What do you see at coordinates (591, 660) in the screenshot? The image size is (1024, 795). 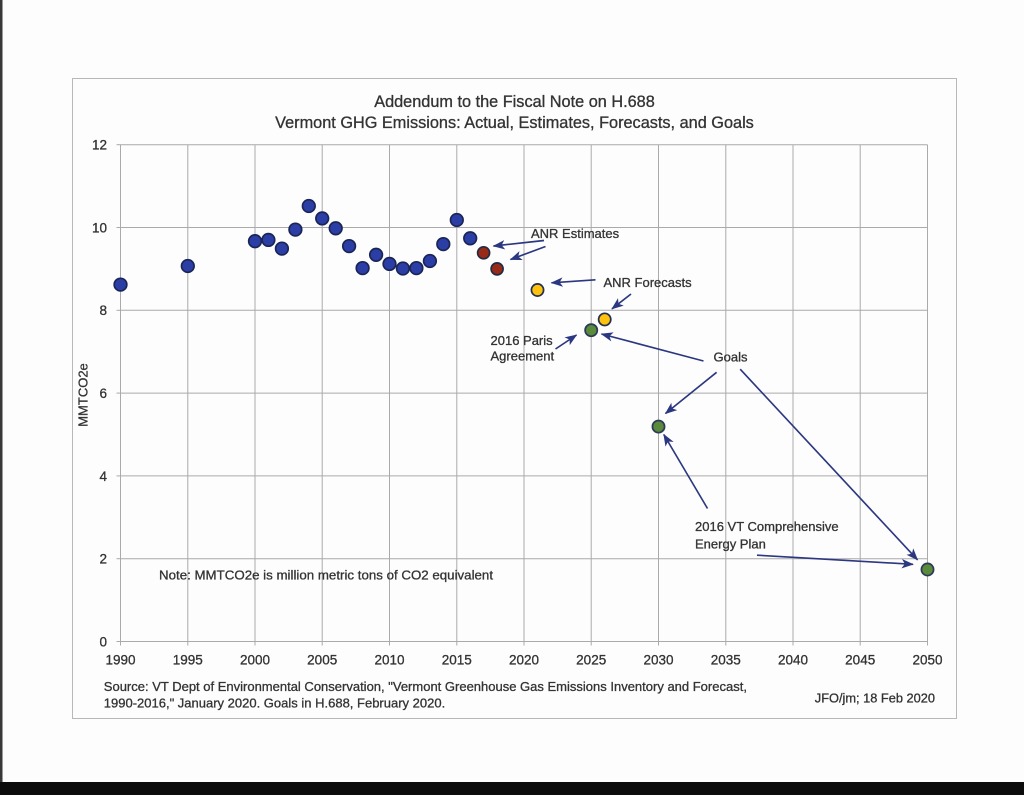 I see `svg-text: 2025` at bounding box center [591, 660].